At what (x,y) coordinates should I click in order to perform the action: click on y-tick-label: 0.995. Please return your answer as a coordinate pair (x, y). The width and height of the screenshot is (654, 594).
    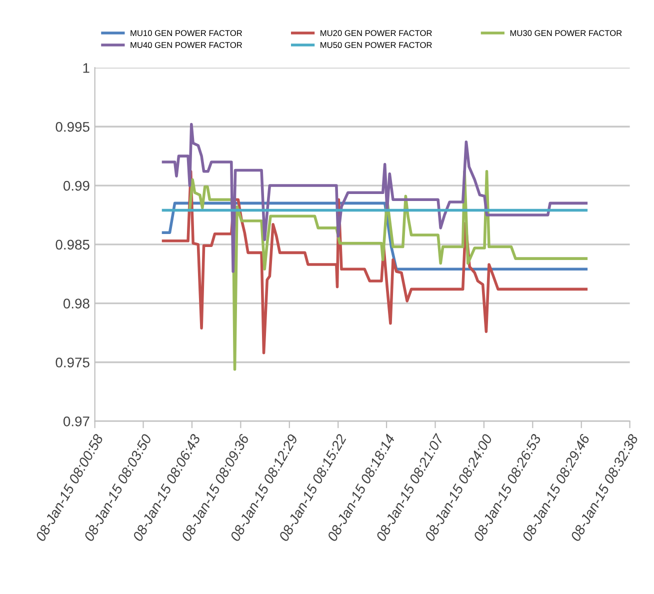
    Looking at the image, I should click on (73, 127).